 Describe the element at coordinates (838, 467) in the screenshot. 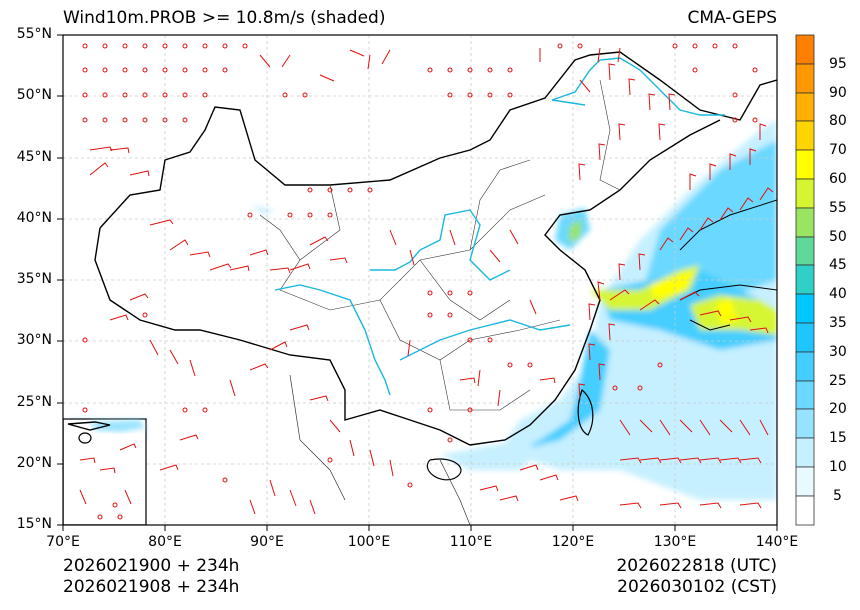

I see `colorbar-label-10: 10` at that location.